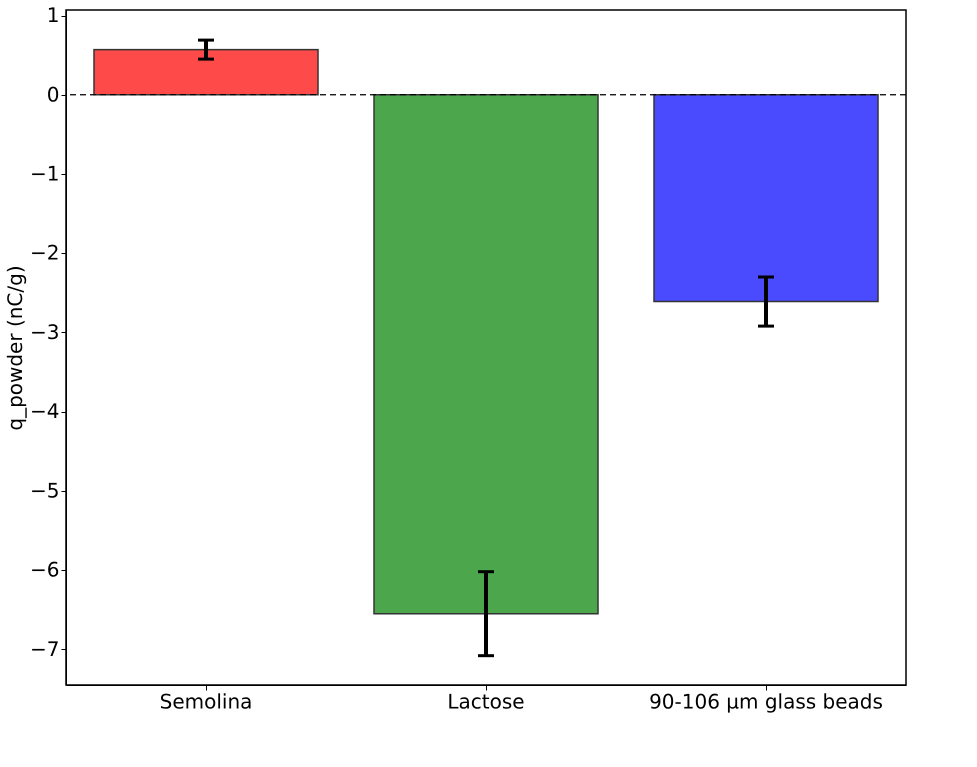 This screenshot has height=767, width=977. What do you see at coordinates (45, 490) in the screenshot?
I see `y-tick-label: −5` at bounding box center [45, 490].